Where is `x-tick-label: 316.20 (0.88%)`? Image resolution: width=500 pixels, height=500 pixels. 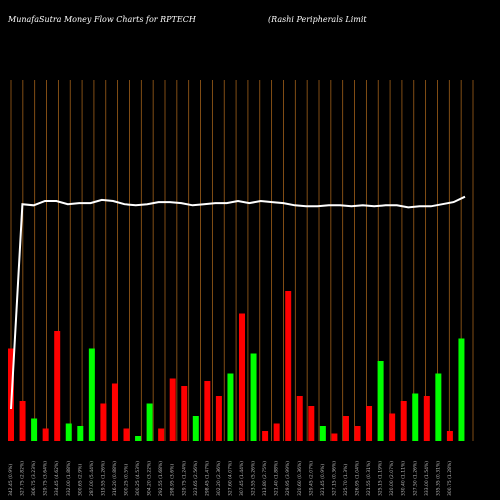
x-tick-label: 316.20 (0.88%) is located at coordinates (115, 478).